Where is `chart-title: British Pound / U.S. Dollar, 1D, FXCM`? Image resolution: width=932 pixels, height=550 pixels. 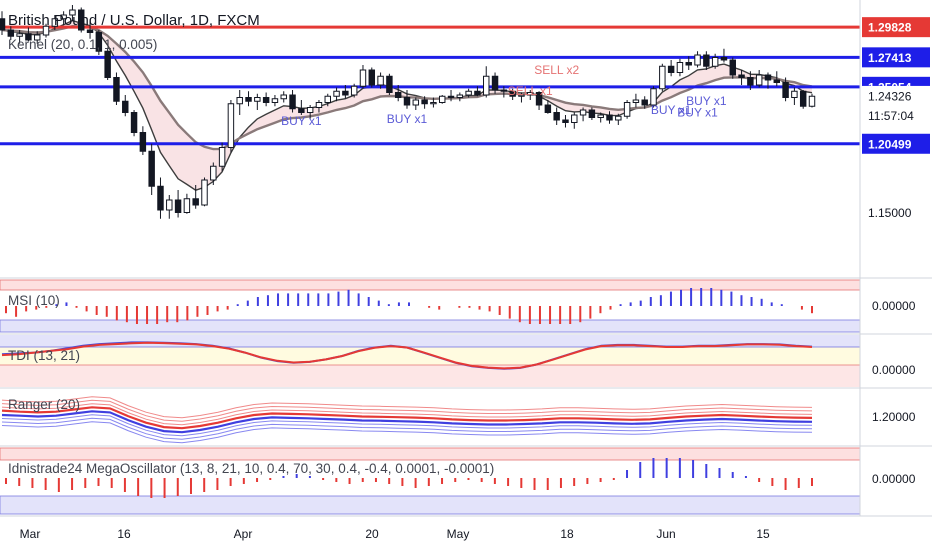 chart-title: British Pound / U.S. Dollar, 1D, FXCM is located at coordinates (134, 20).